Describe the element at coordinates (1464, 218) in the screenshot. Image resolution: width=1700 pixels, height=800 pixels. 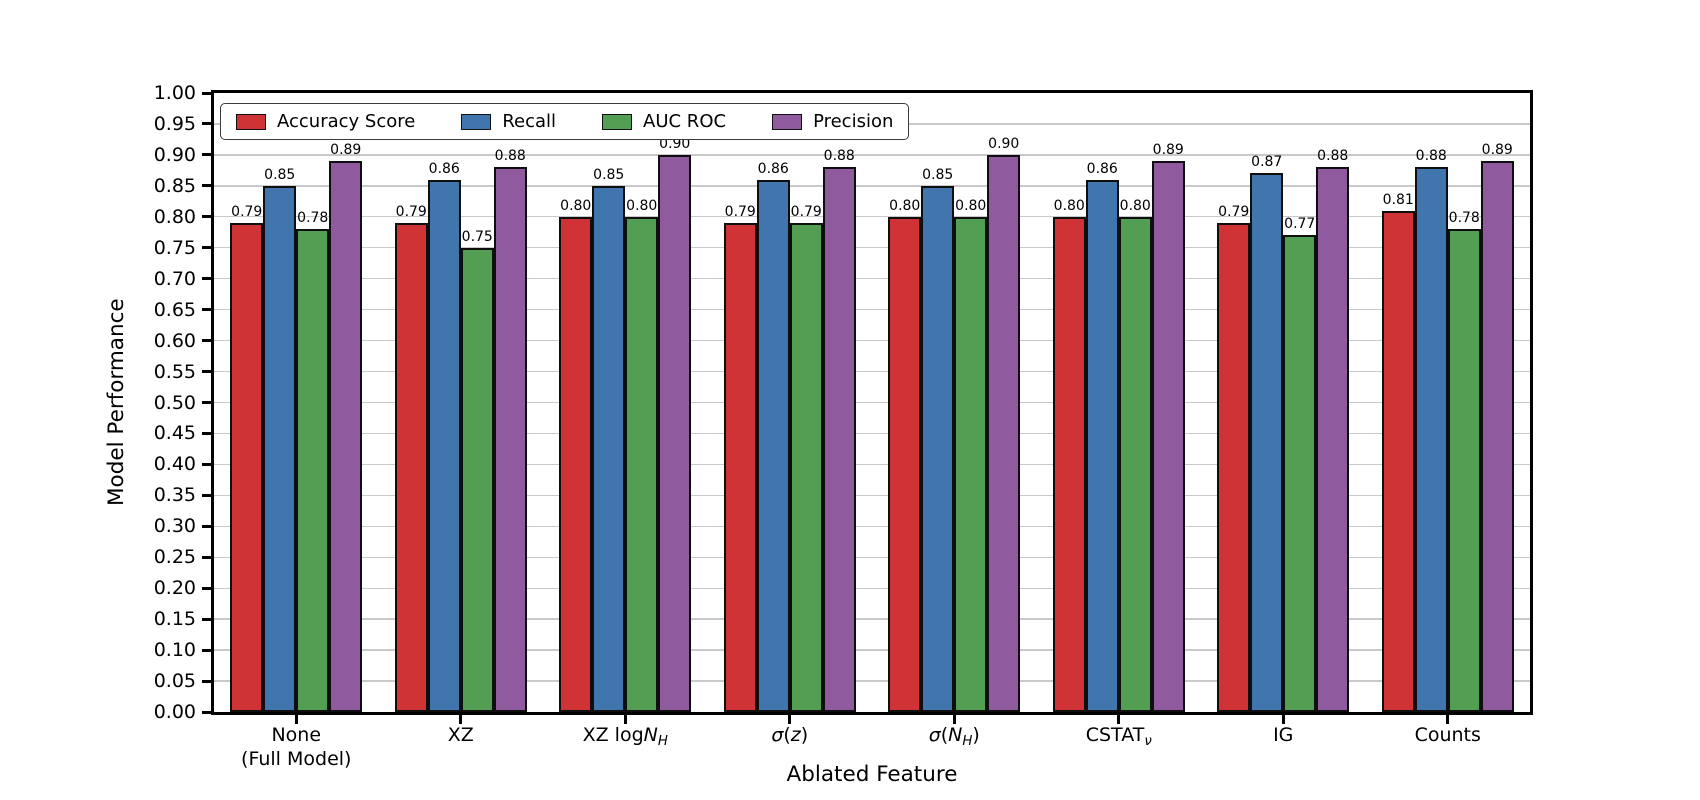
I see `bar-value-label: 0.78` at that location.